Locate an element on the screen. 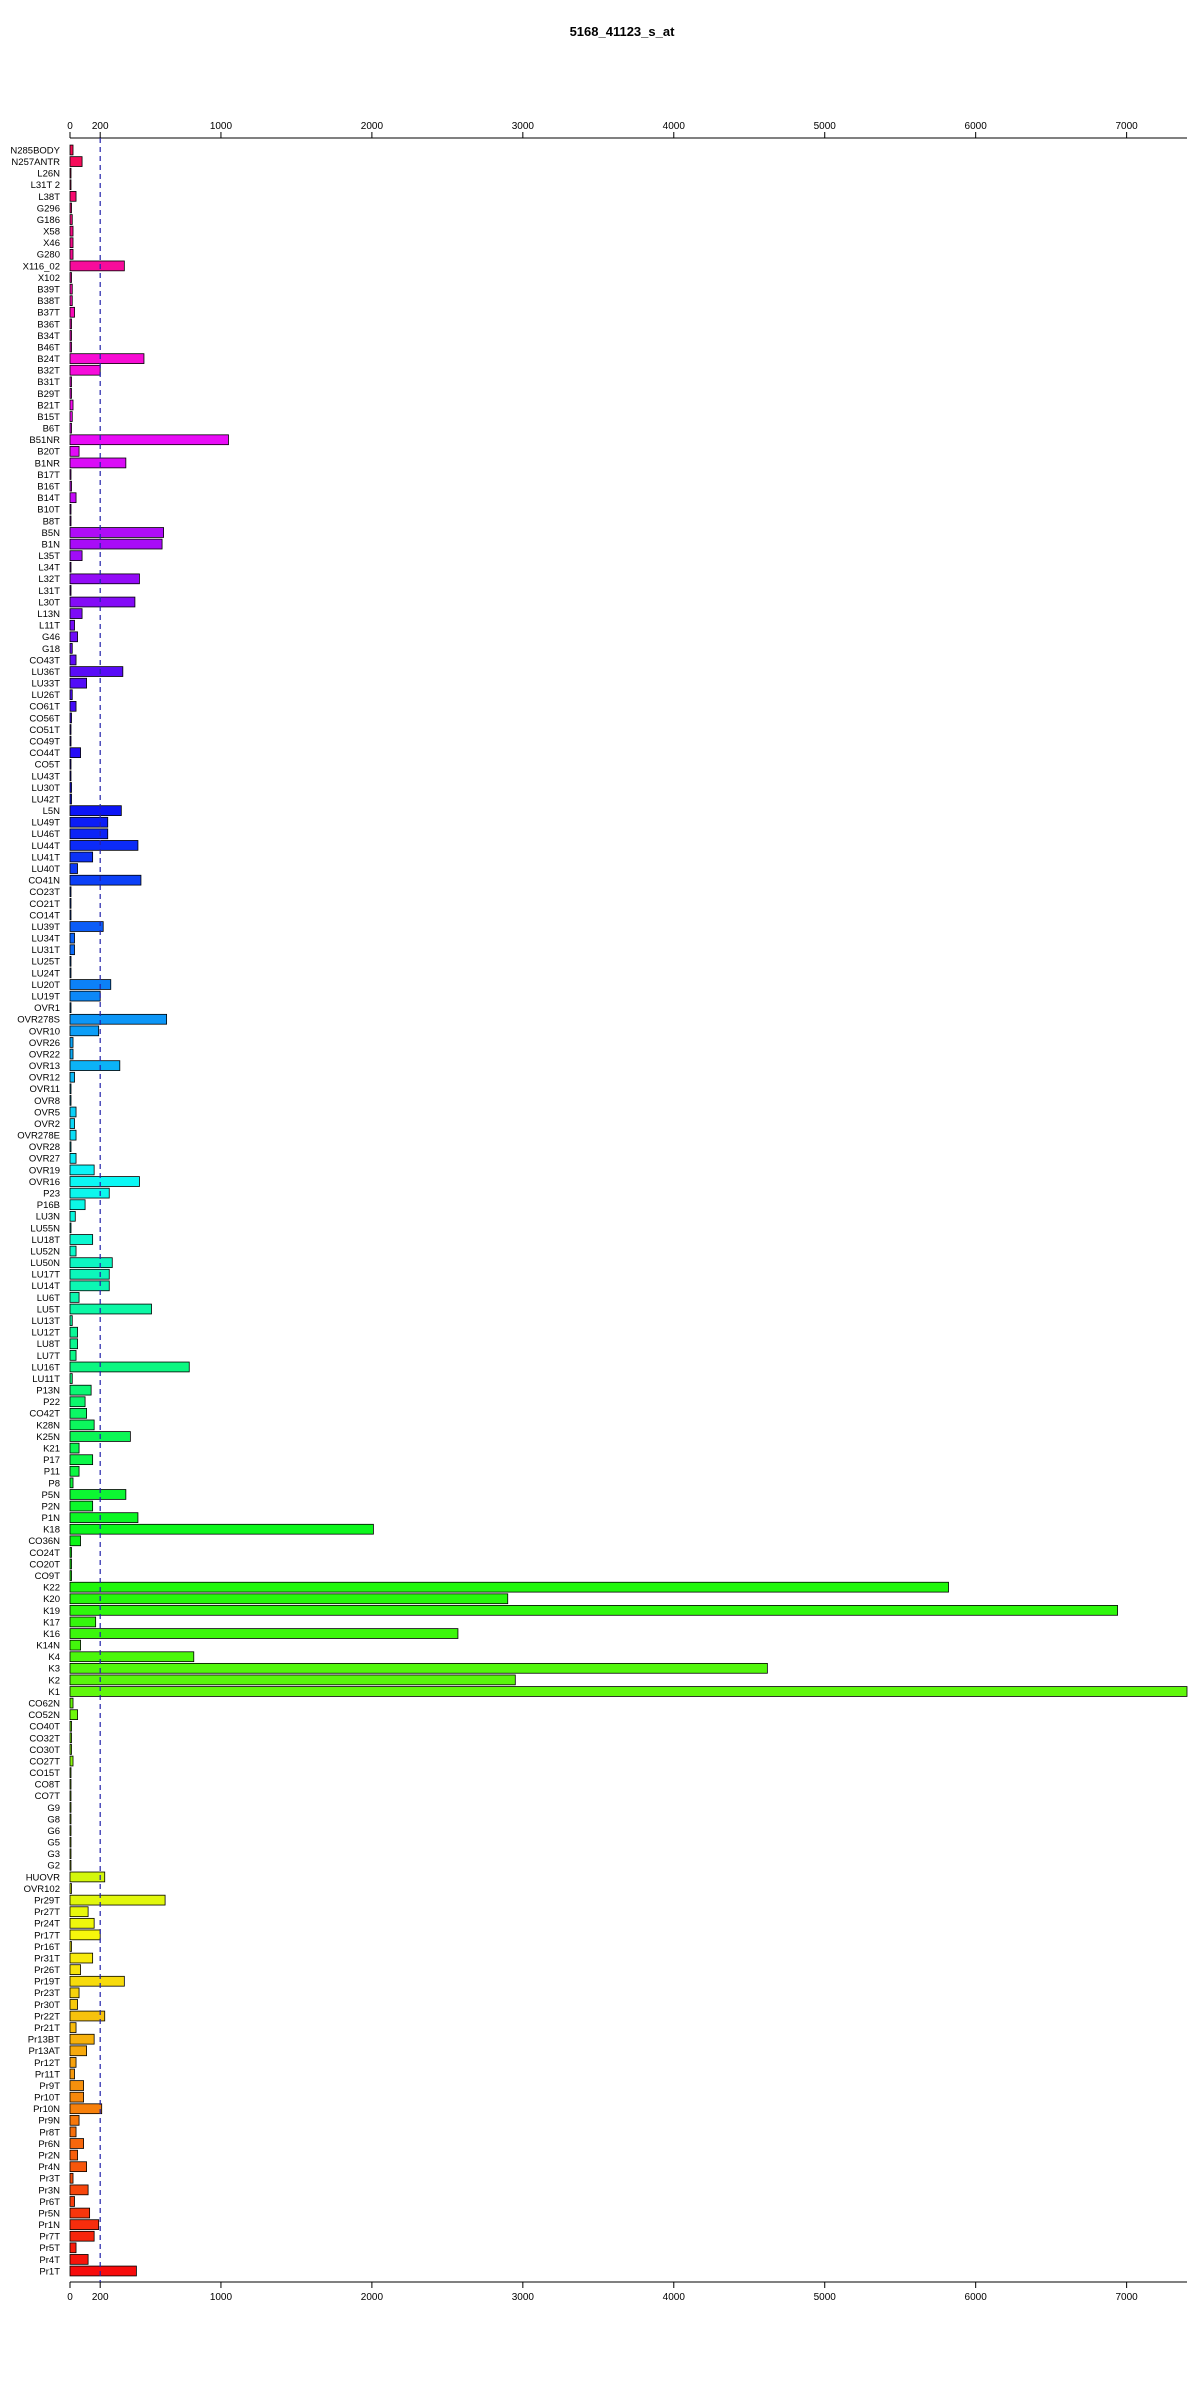 The width and height of the screenshot is (1200, 2400). category-label: CO42T is located at coordinates (44, 1414).